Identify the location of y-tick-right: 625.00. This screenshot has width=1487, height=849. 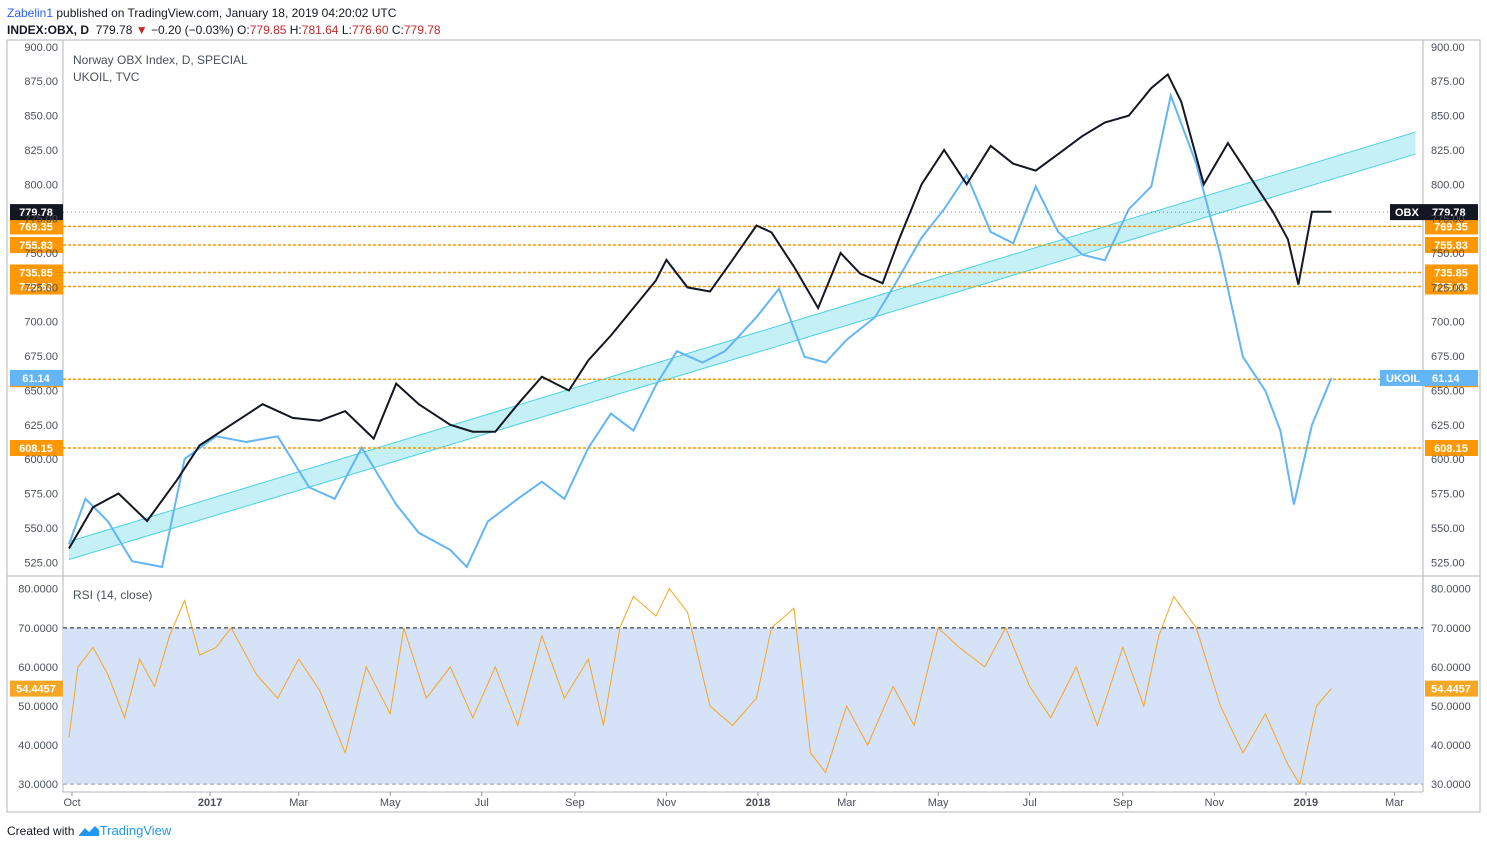
(1448, 426).